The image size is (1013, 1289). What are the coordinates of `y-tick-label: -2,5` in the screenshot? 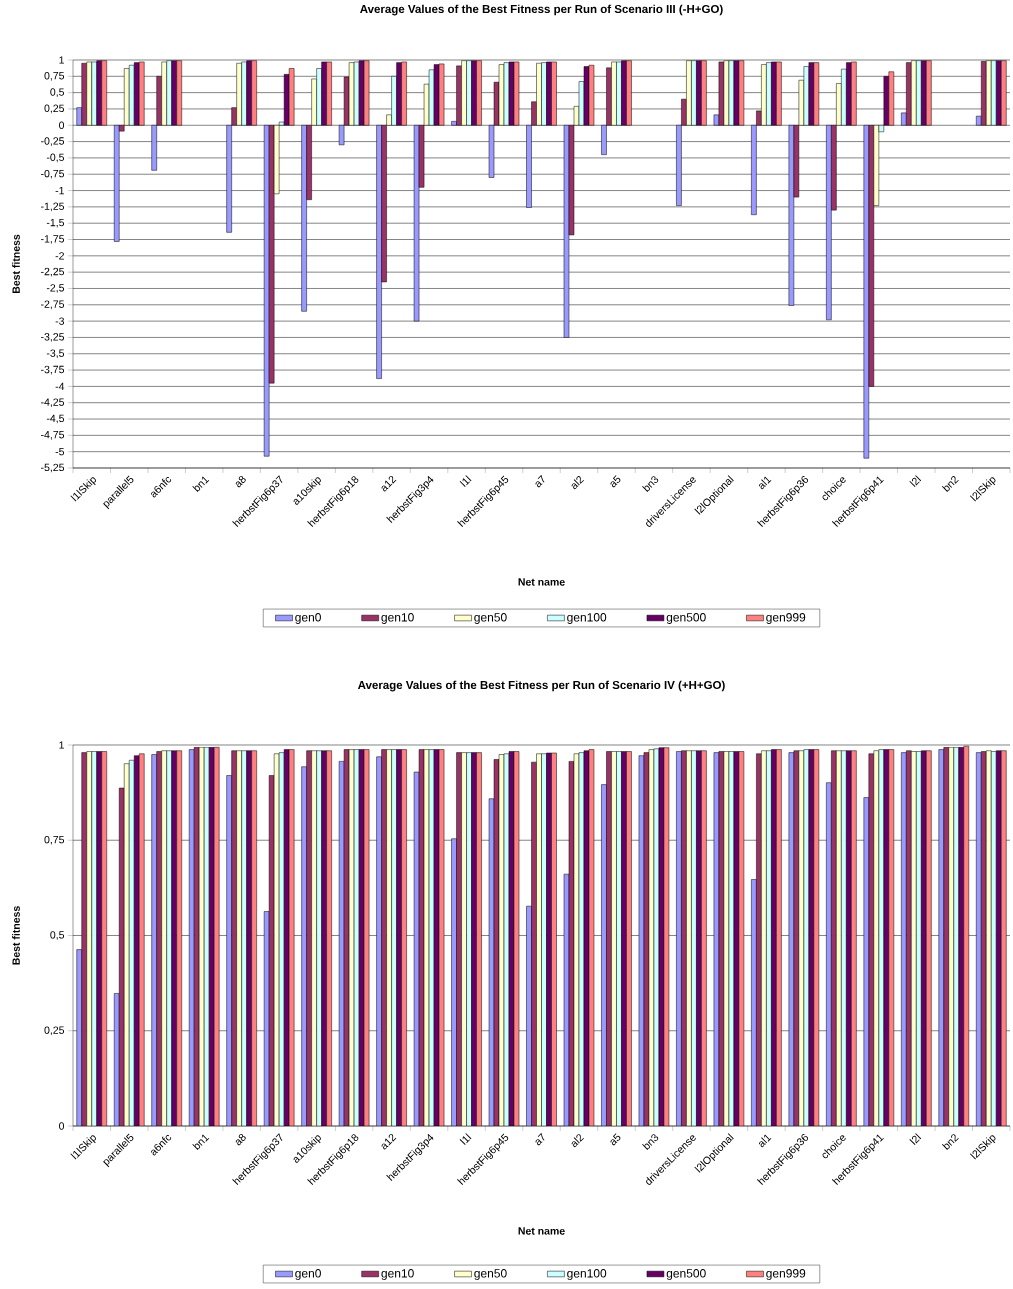 It's located at (55, 288).